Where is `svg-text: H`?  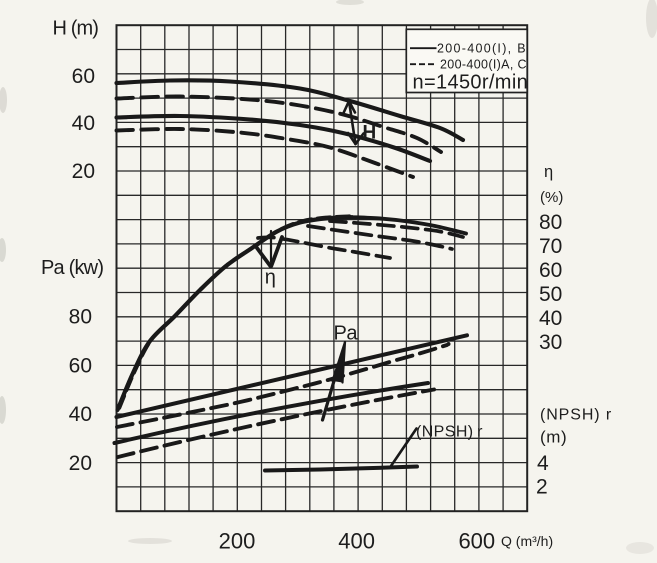 svg-text: H is located at coordinates (370, 133).